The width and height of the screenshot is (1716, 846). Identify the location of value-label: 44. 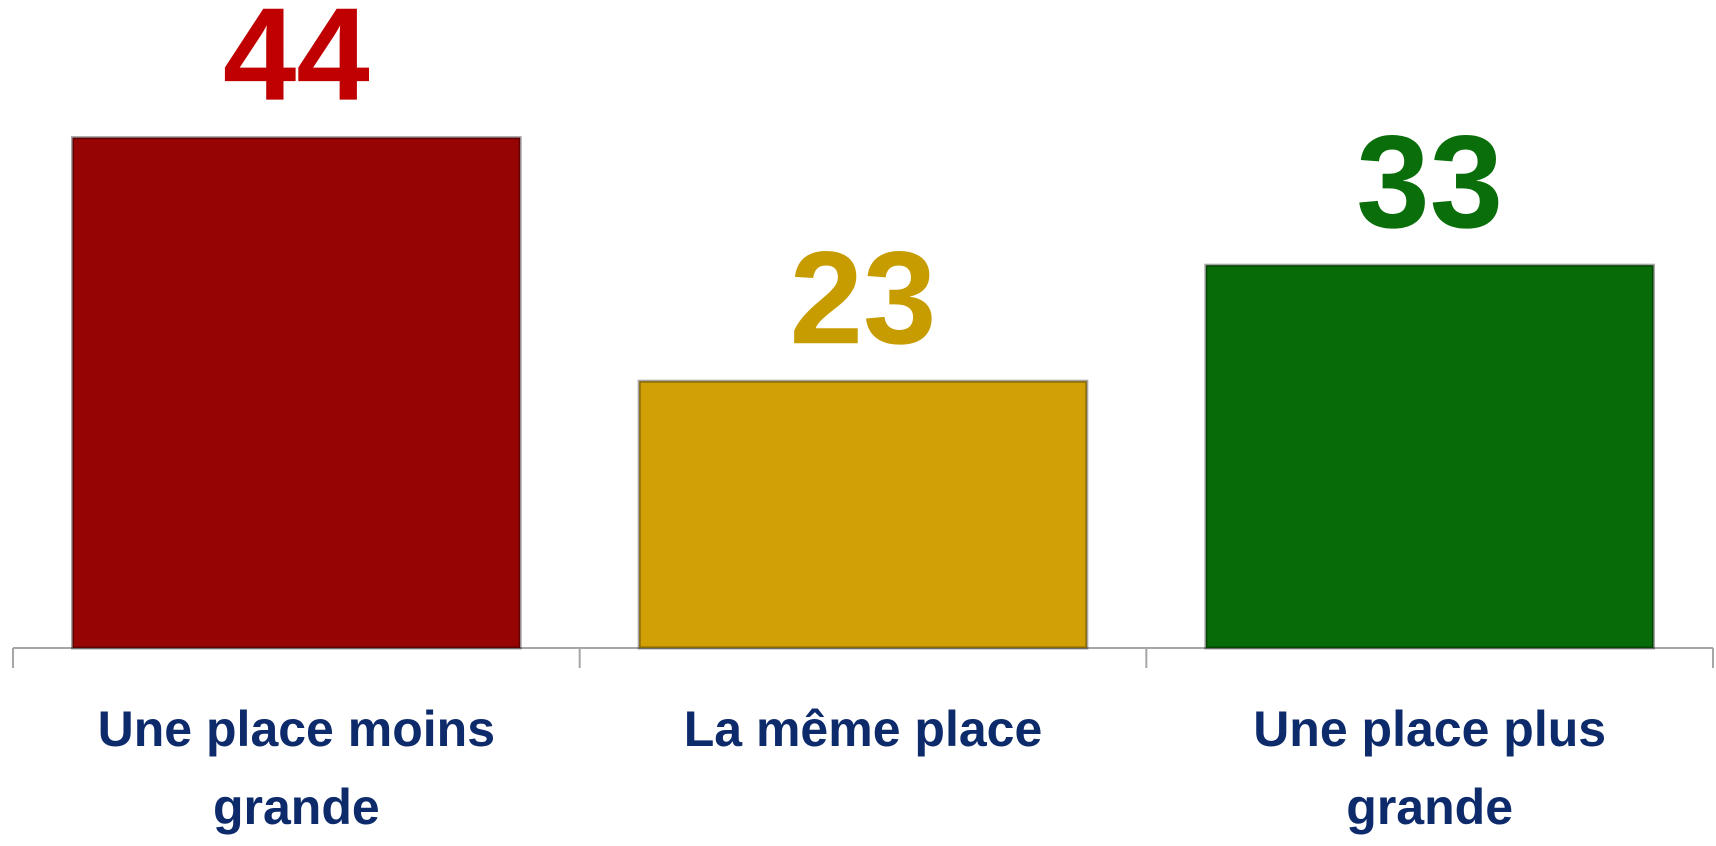
(296, 64).